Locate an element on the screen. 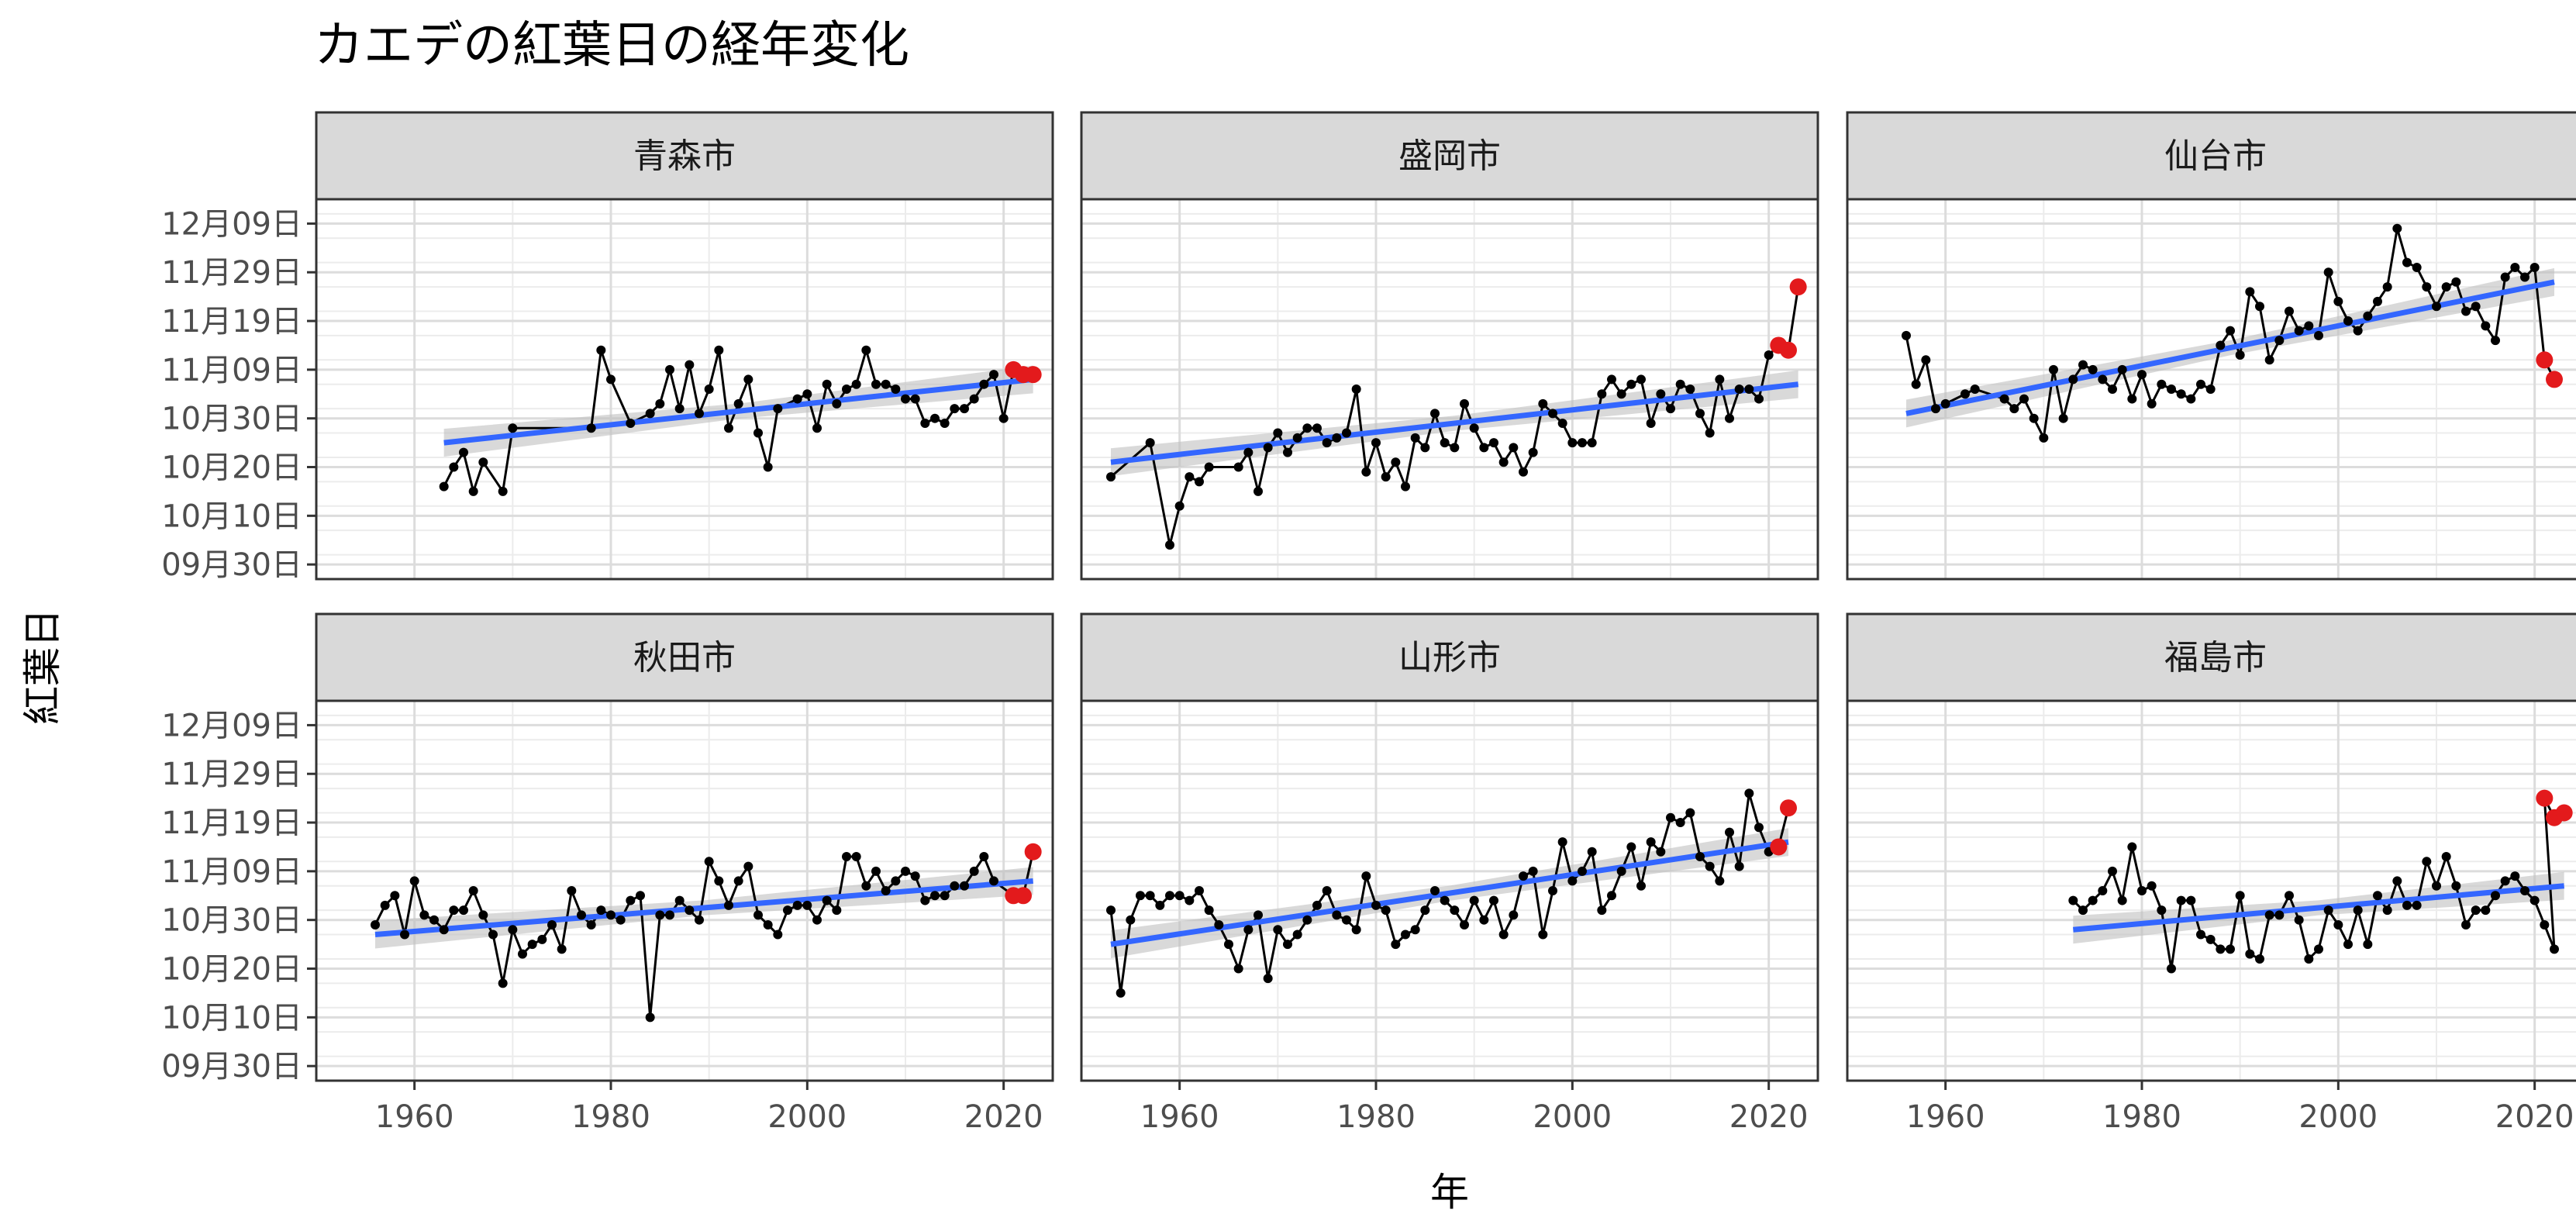 Image resolution: width=2576 pixels, height=1214 pixels. y-tick-label: 11月09日 is located at coordinates (231, 872).